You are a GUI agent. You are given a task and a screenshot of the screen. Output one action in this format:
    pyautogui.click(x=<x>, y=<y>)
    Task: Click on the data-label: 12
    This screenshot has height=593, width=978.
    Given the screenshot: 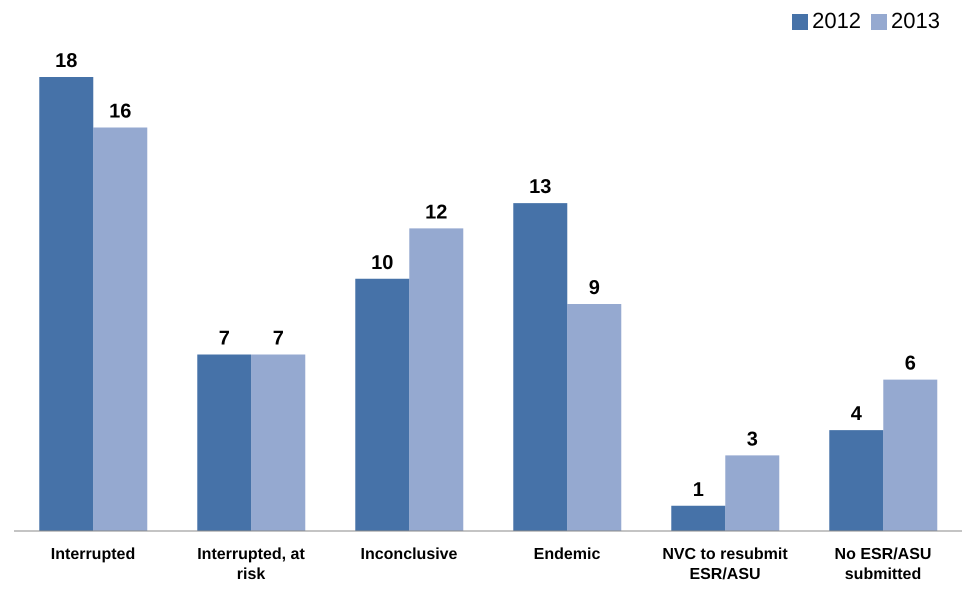 What is the action you would take?
    pyautogui.click(x=436, y=212)
    